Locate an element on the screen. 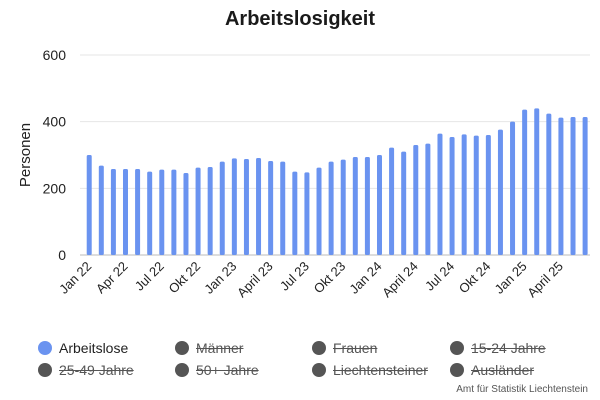 The height and width of the screenshot is (400, 600). y-tick-label: 600 is located at coordinates (55, 55).